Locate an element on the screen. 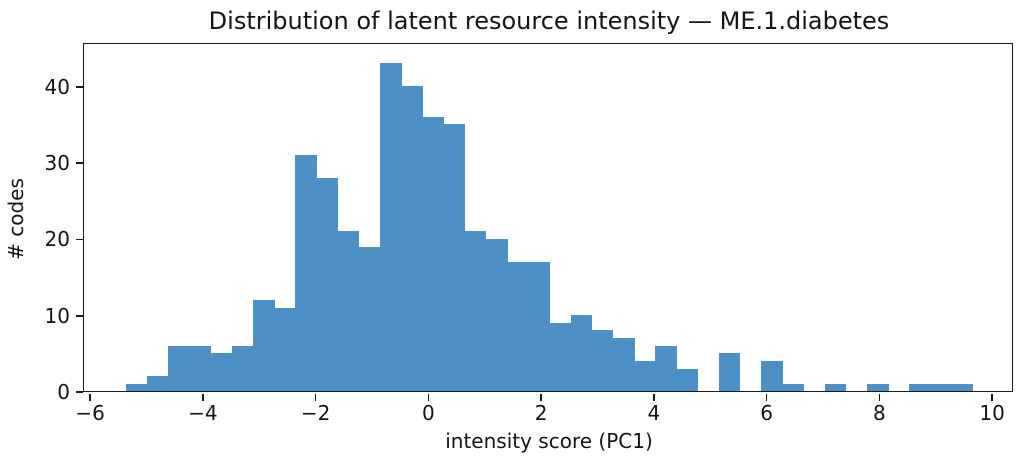 The image size is (1029, 470). x-axis-tick-label: 6 is located at coordinates (766, 413).